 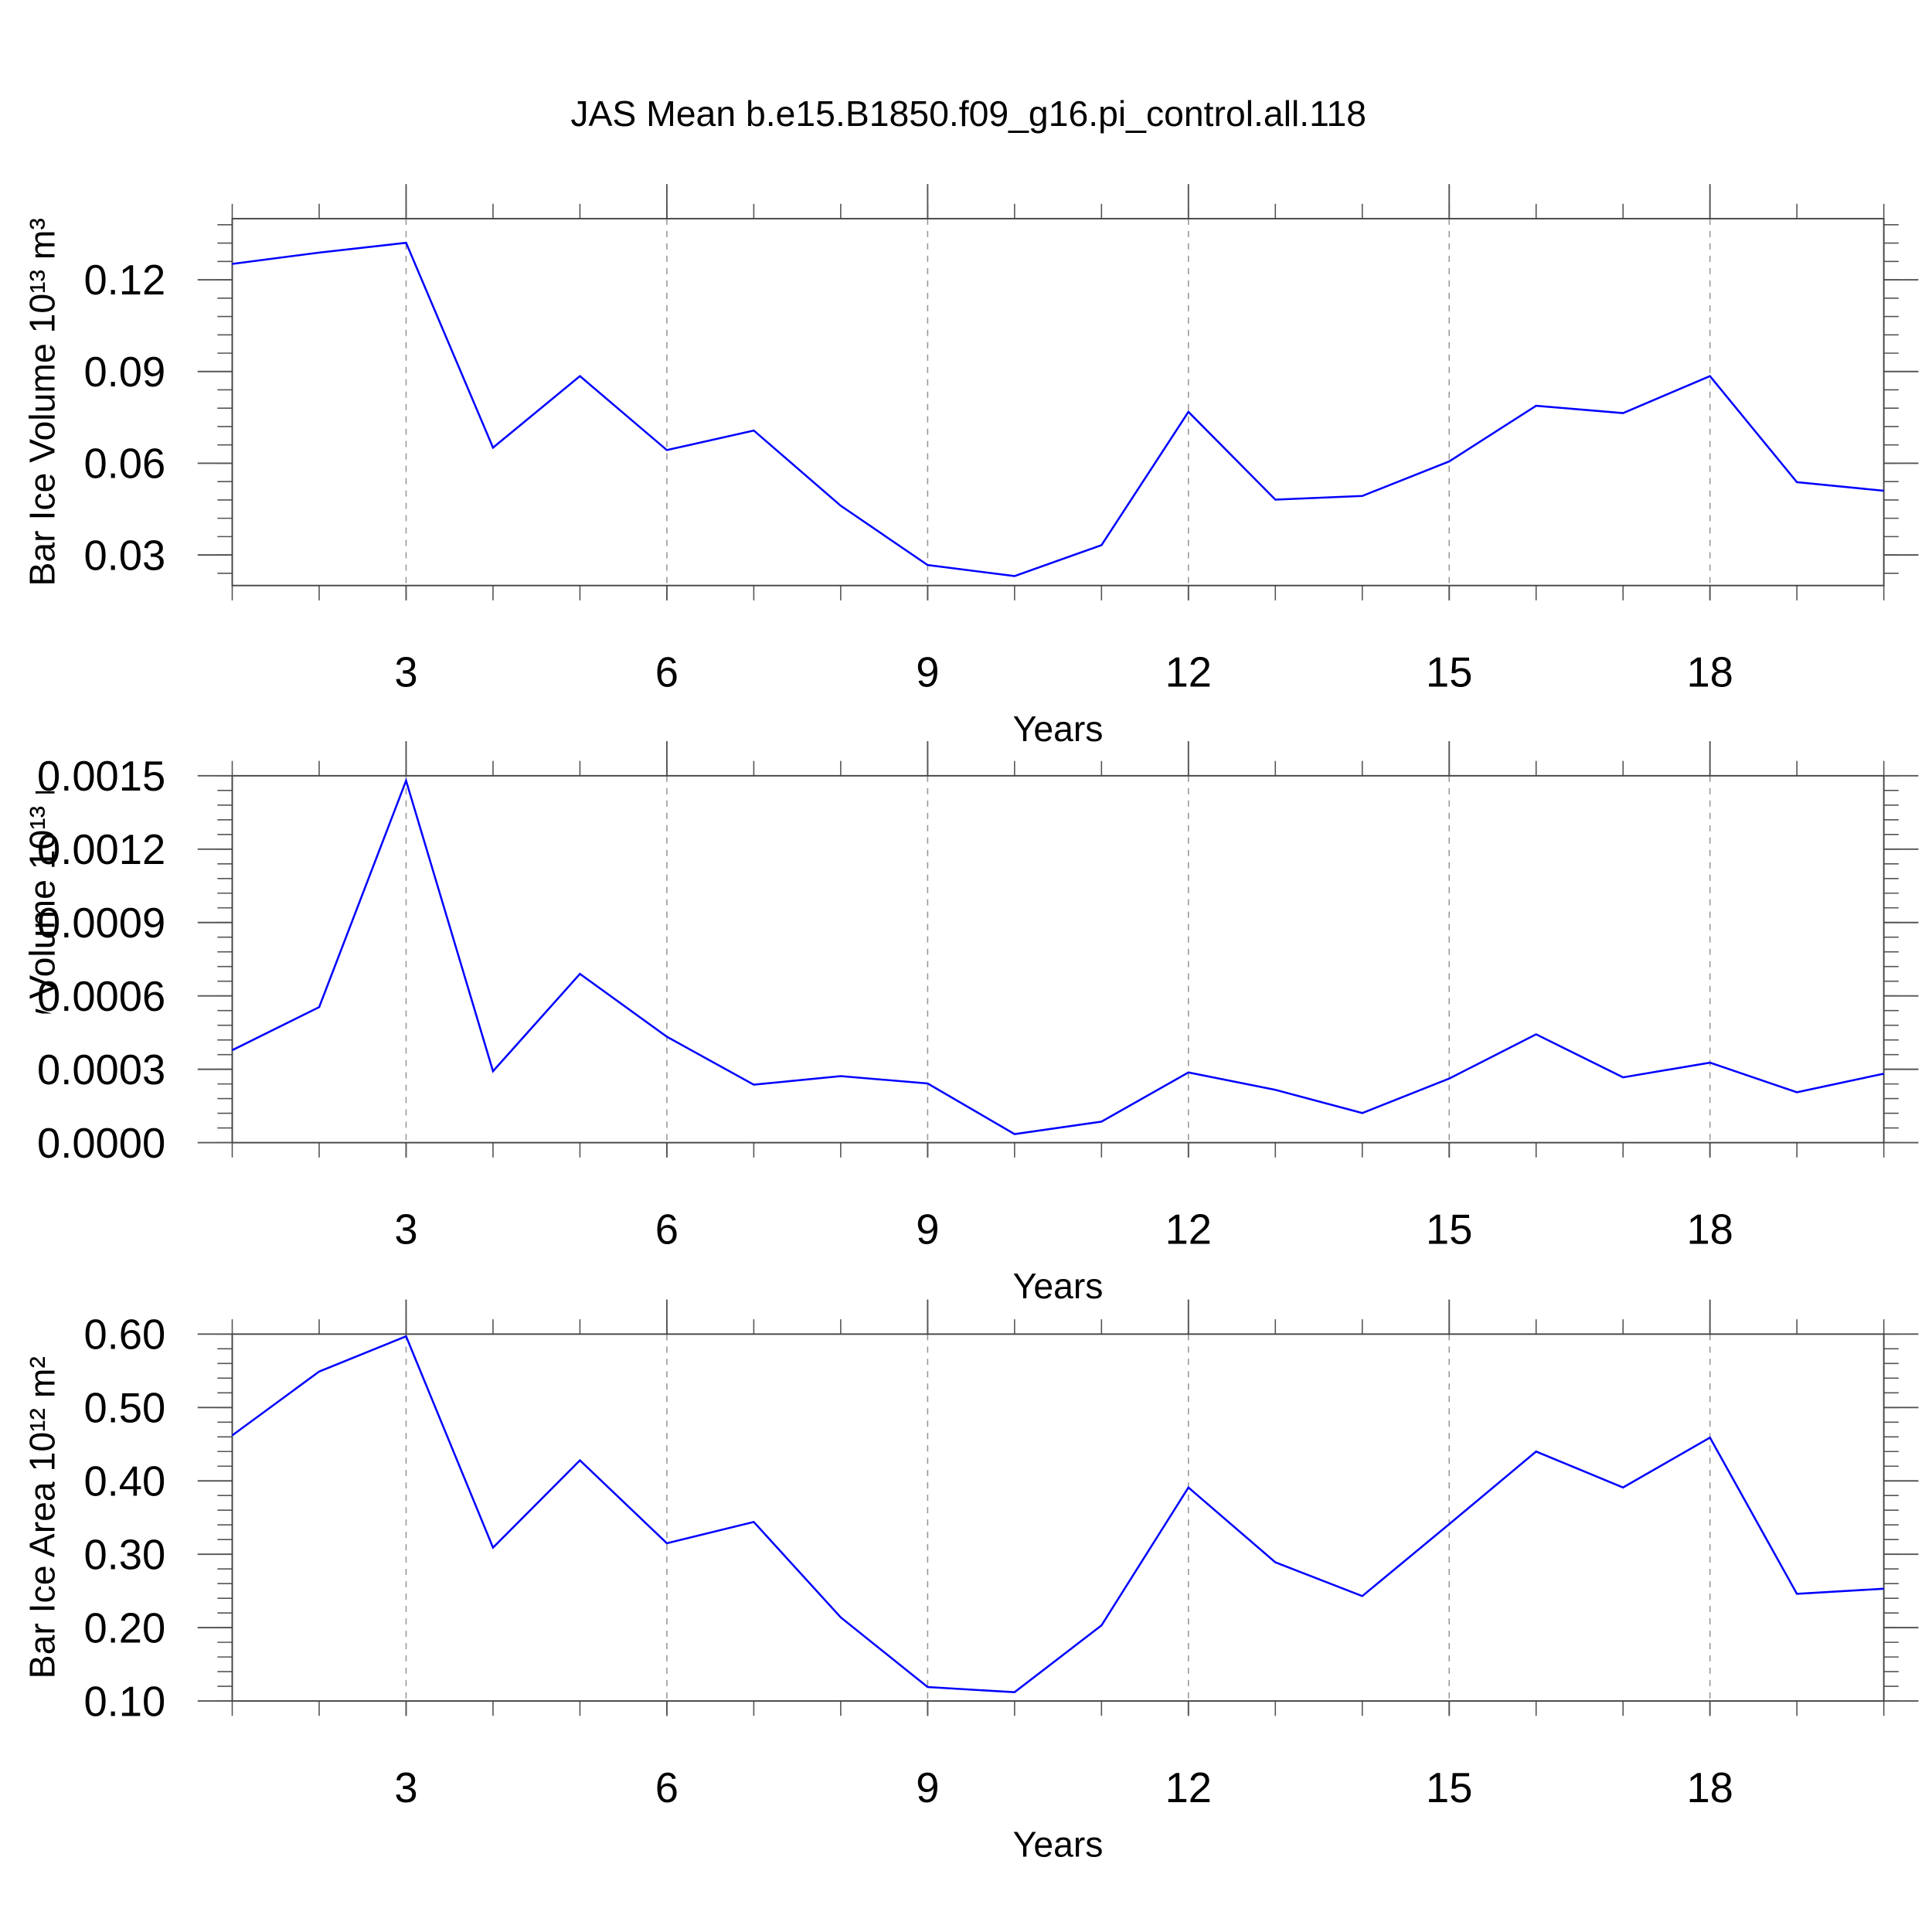 I want to click on y-tick-label: 0.0006, so click(x=101, y=997).